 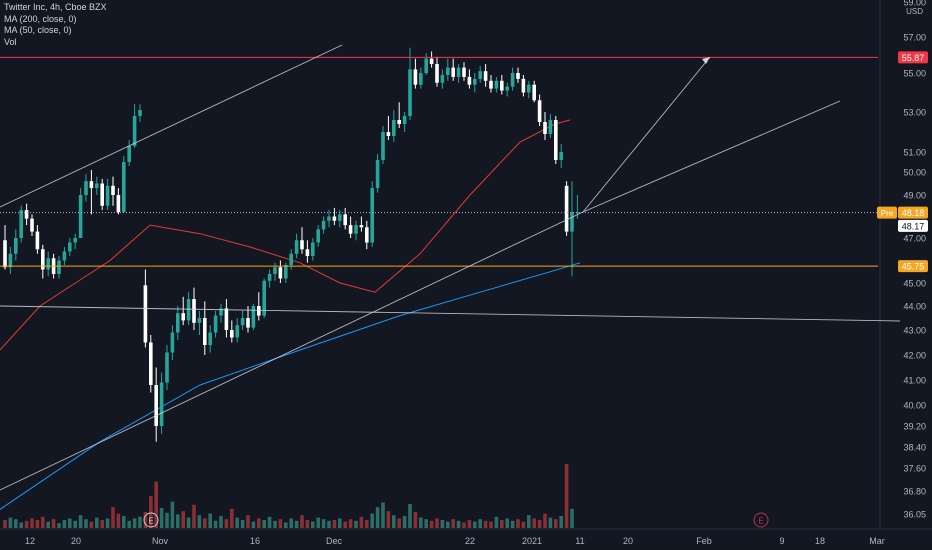 What do you see at coordinates (761, 520) in the screenshot?
I see `earnings-marker: E` at bounding box center [761, 520].